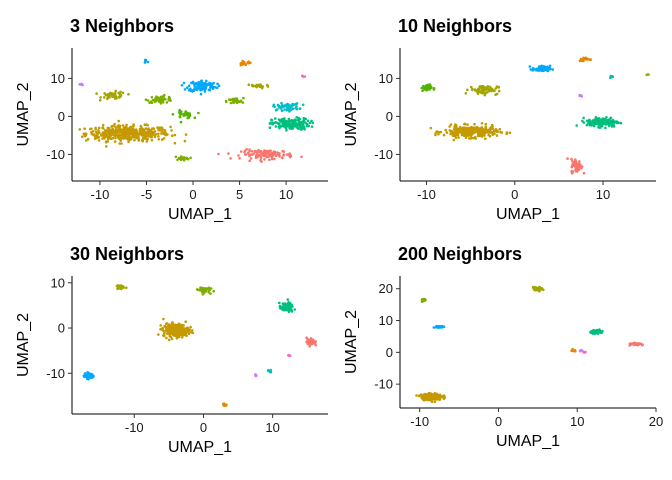  Describe the element at coordinates (529, 344) in the screenshot. I see `scatter-points` at that location.